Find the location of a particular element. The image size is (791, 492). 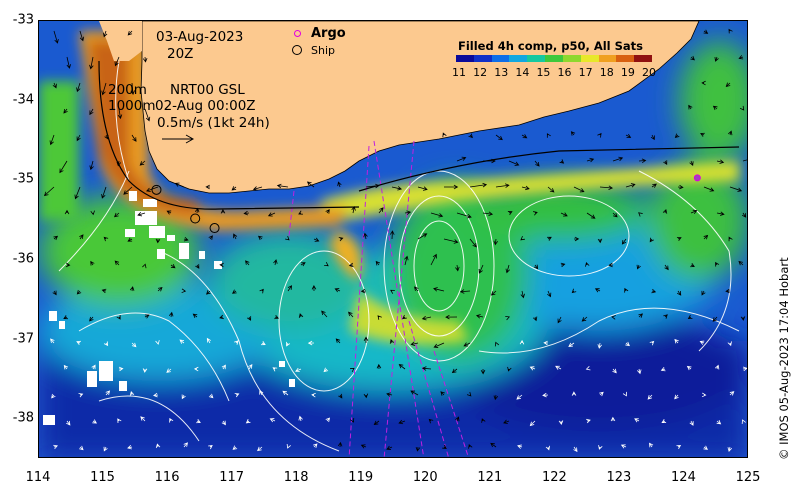

x-tick-label: 114 is located at coordinates (38, 477).